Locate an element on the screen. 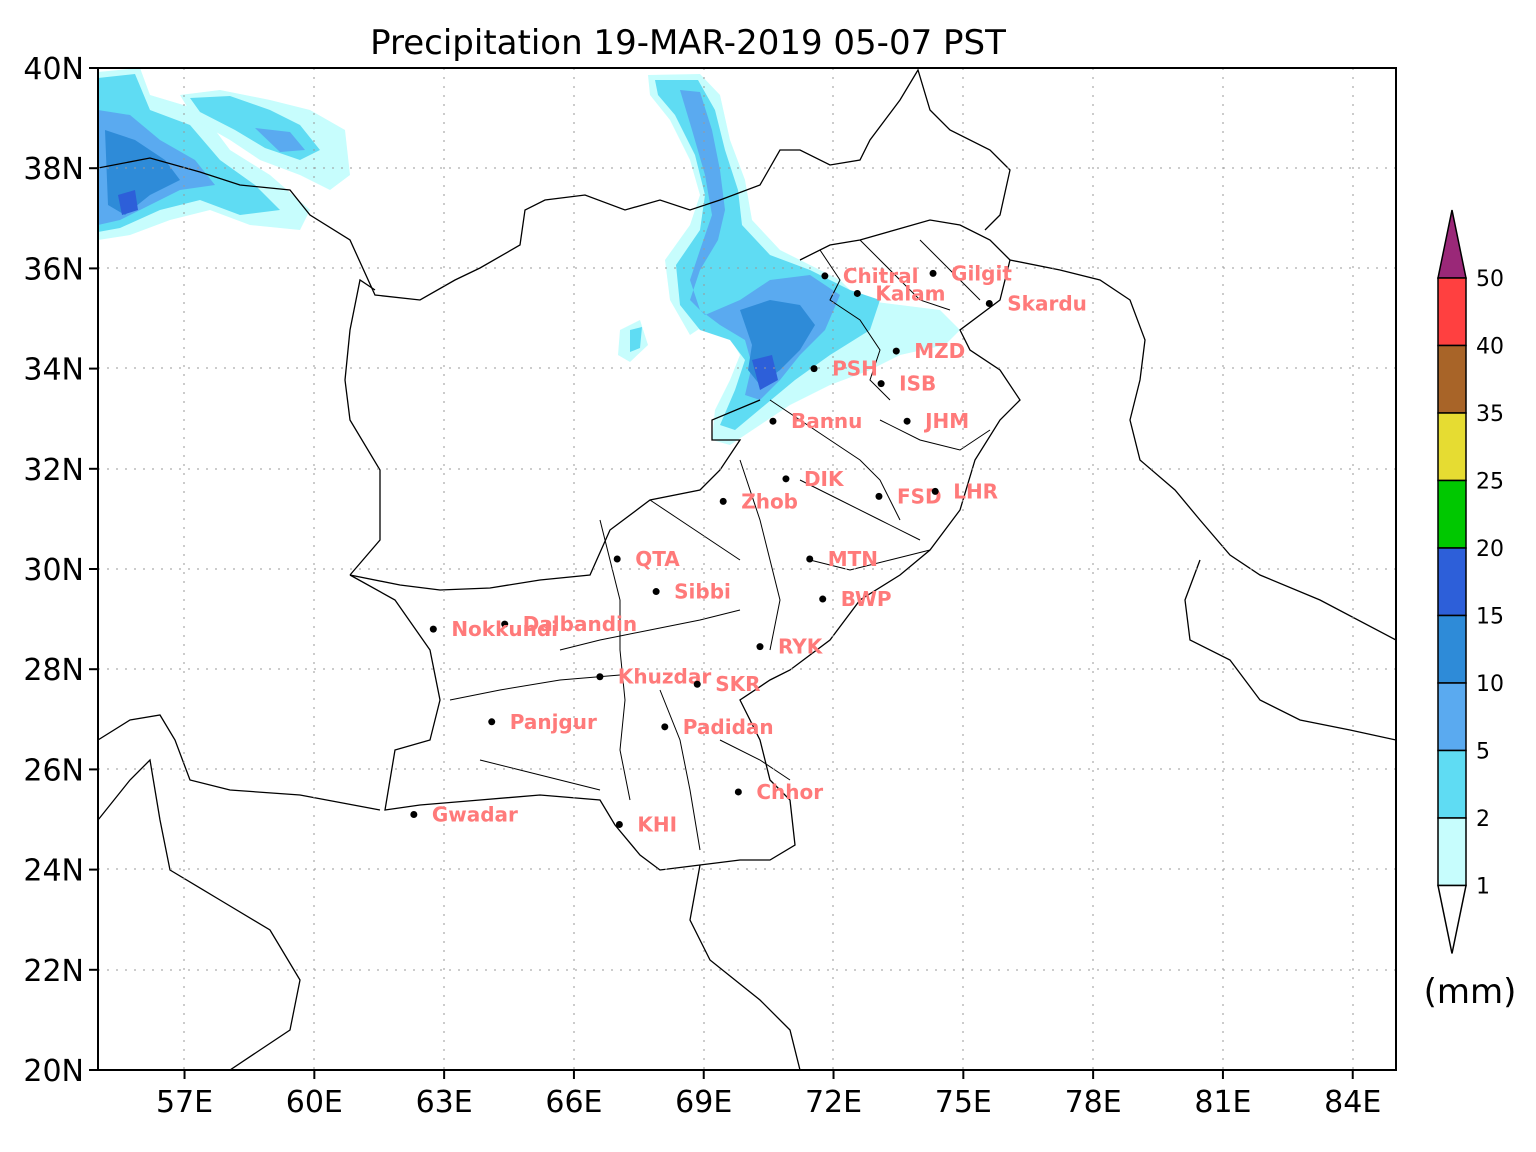 The image size is (1536, 1152). lon-tick-label: 63E is located at coordinates (444, 1102).